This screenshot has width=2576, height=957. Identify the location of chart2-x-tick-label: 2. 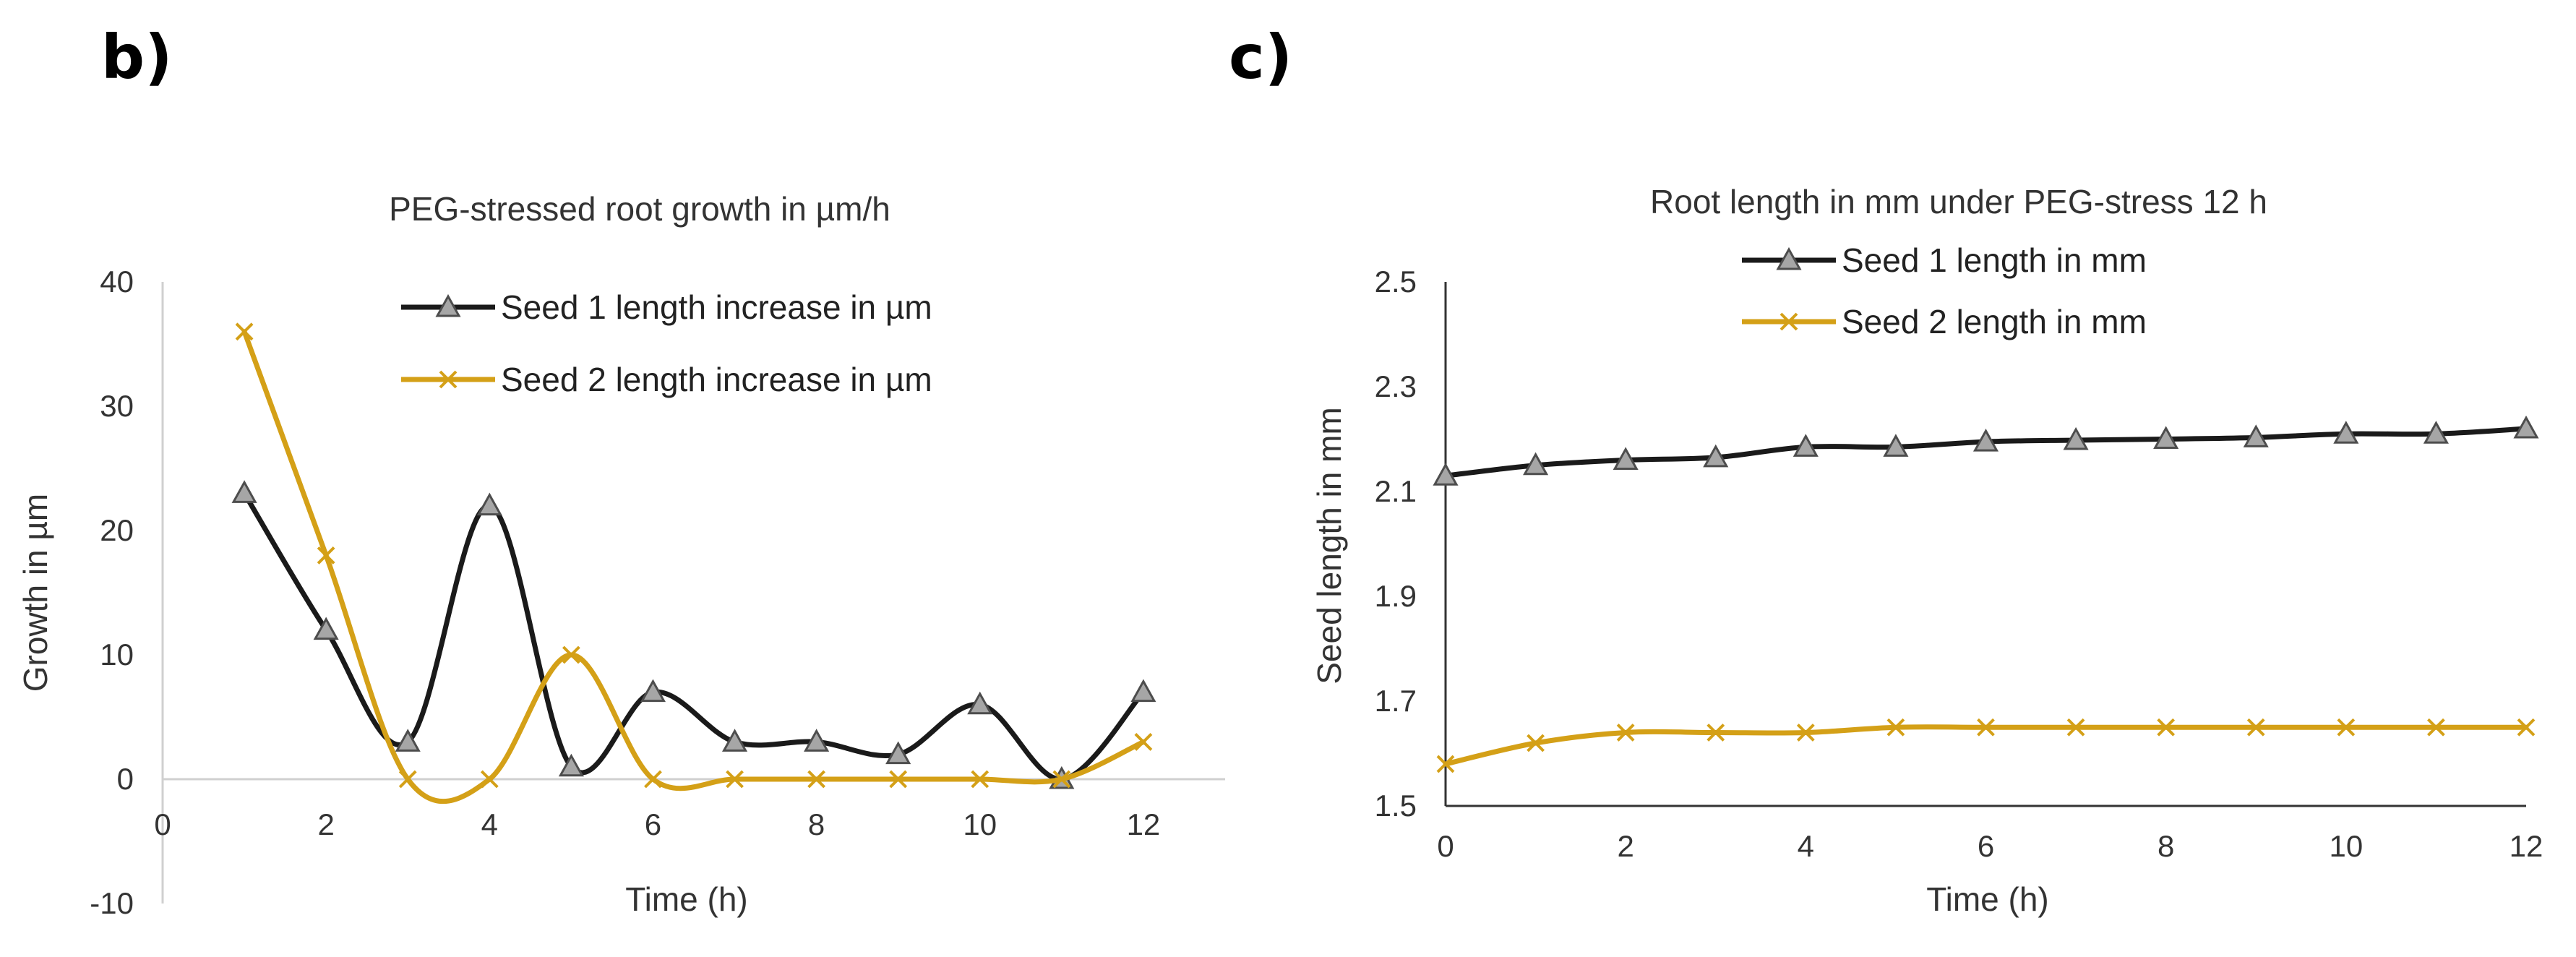
(1625, 846).